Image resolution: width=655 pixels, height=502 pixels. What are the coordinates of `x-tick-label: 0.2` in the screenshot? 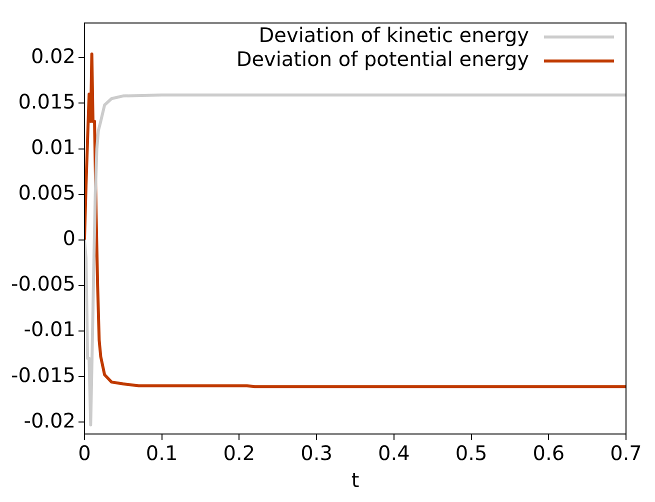 It's located at (239, 453).